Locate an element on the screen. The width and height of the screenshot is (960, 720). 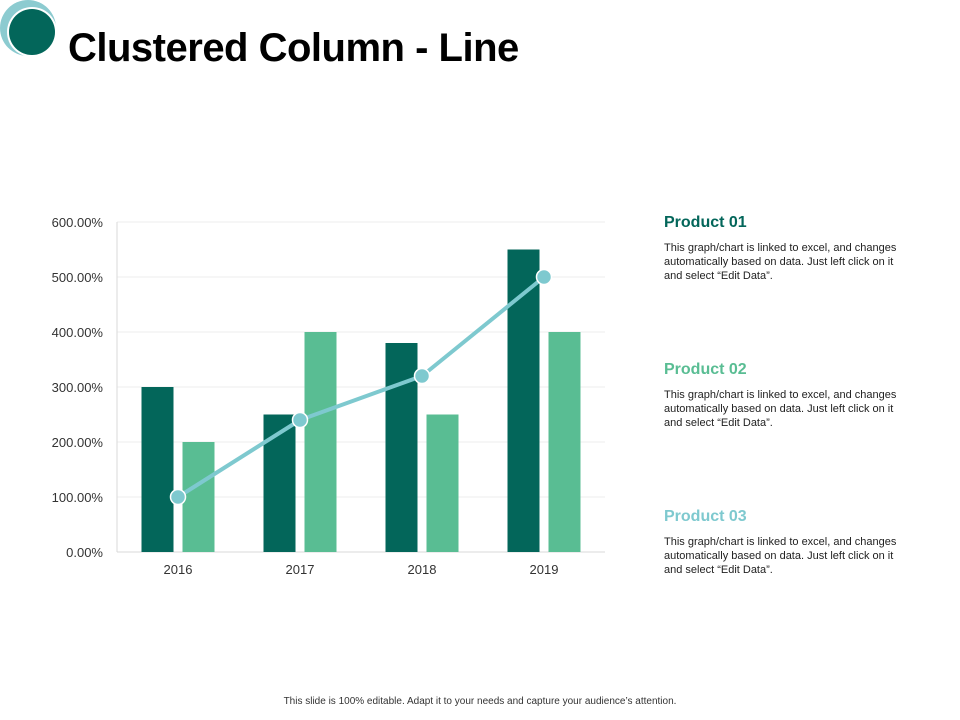
line-series-path is located at coordinates (361, 387).